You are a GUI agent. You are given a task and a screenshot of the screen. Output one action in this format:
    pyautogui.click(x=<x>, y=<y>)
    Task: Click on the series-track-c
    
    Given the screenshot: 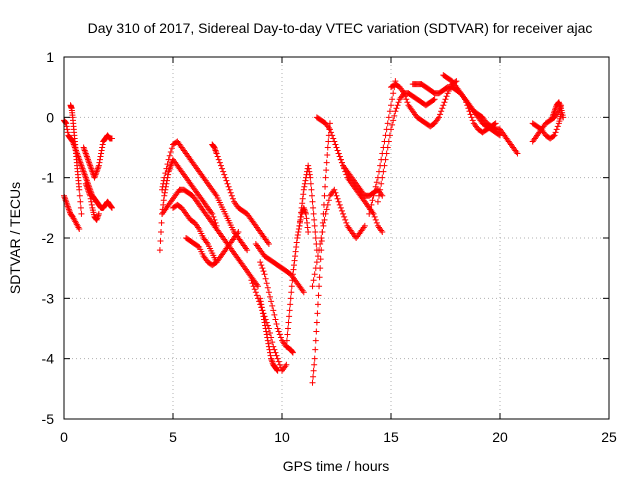 What is the action you would take?
    pyautogui.click(x=76, y=159)
    